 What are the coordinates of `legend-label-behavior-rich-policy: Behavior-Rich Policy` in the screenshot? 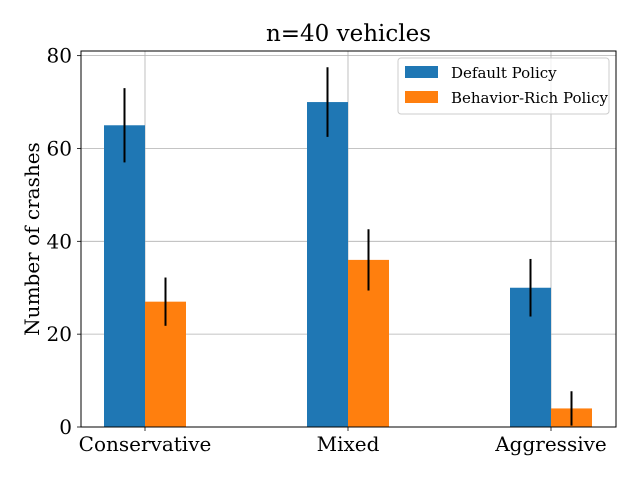 It's located at (529, 98).